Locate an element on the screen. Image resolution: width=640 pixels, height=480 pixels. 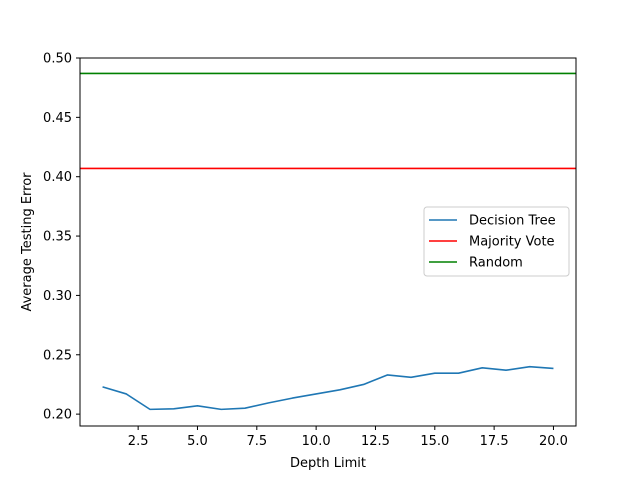
y-tick-label: 0.25 is located at coordinates (57, 355).